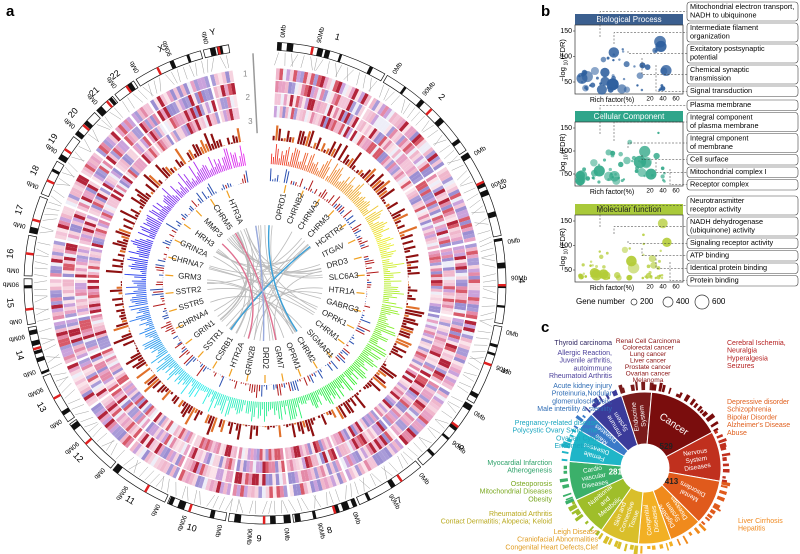 This screenshot has width=800, height=554. I want to click on link, so click(282, 278).